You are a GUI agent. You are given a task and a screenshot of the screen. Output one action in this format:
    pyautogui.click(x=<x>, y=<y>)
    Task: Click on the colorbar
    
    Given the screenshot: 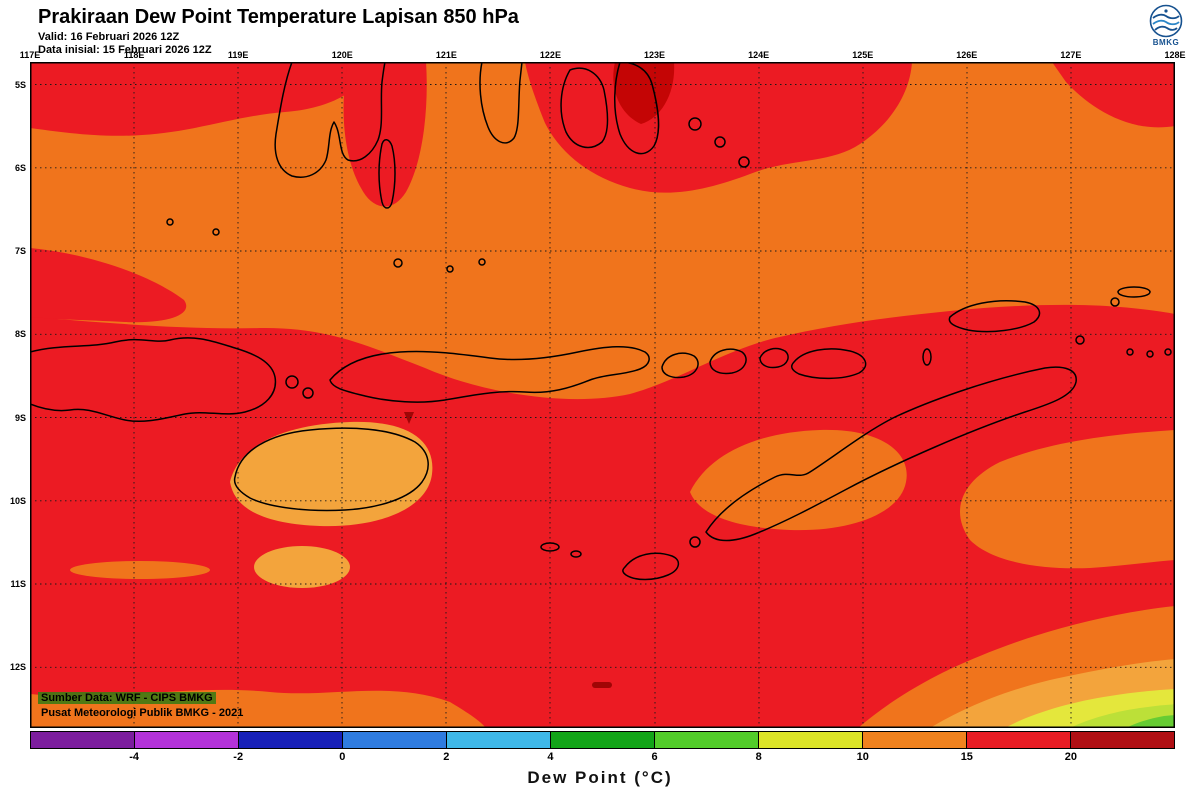 What is the action you would take?
    pyautogui.click(x=602, y=740)
    